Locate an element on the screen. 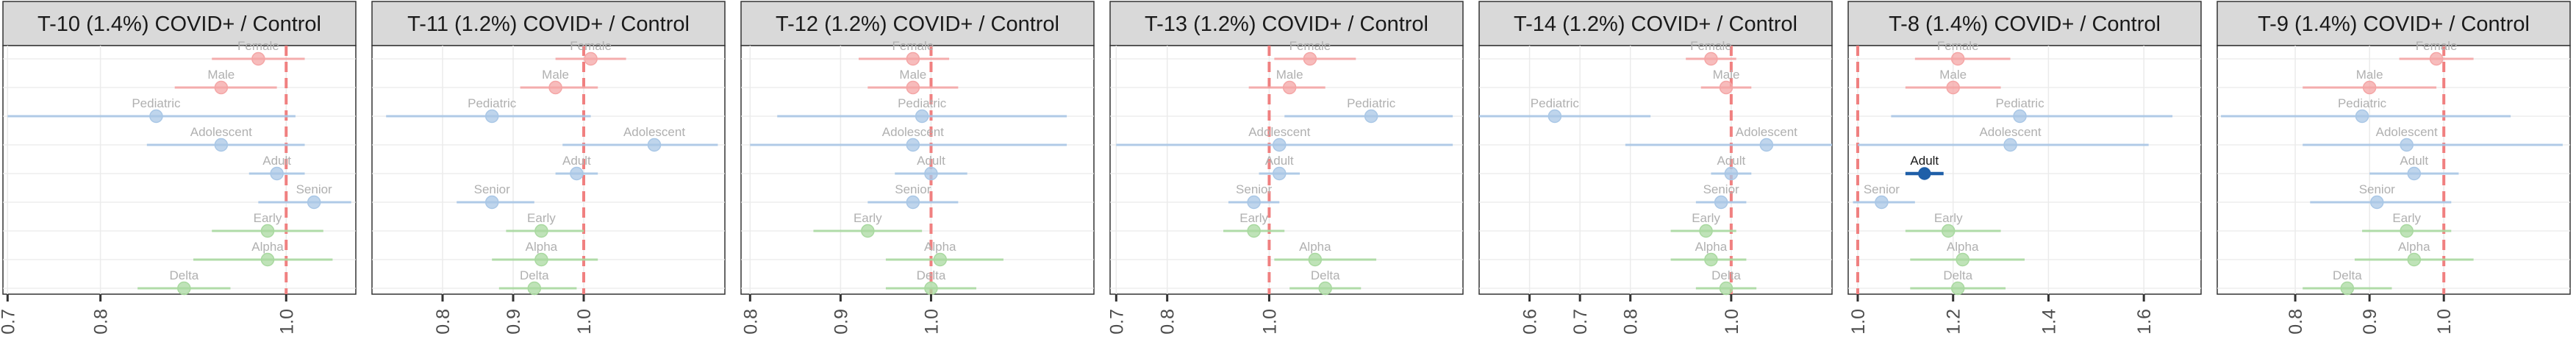  axis-tick-label: 1.6 is located at coordinates (2144, 322).